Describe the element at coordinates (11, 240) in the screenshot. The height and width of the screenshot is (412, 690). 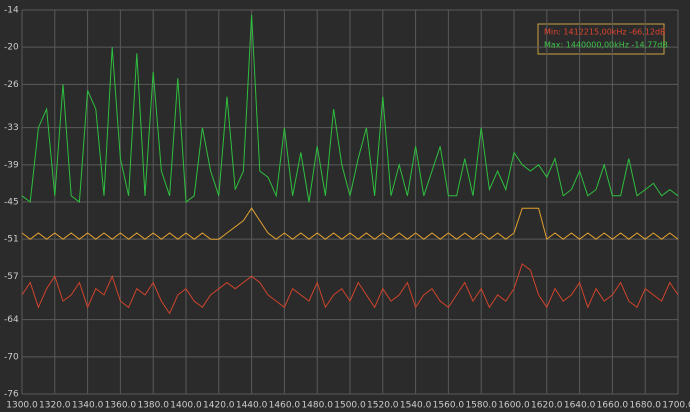
I see `y-tick-label: -51` at that location.